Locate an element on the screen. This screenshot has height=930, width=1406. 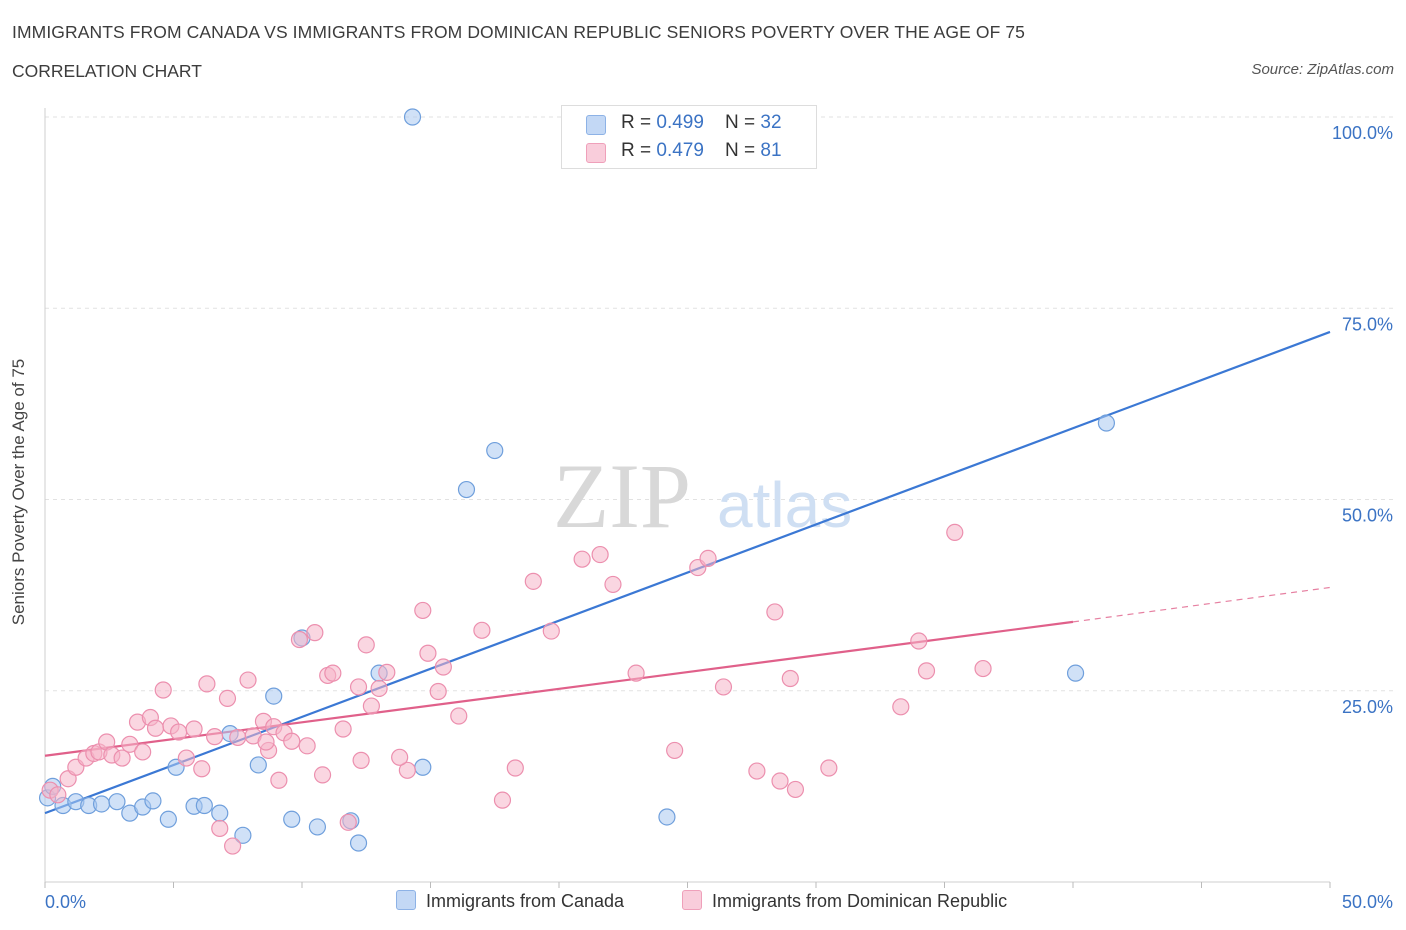
bottom-legend-dominican: Immigrants from Dominican Republic is located at coordinates (844, 901).